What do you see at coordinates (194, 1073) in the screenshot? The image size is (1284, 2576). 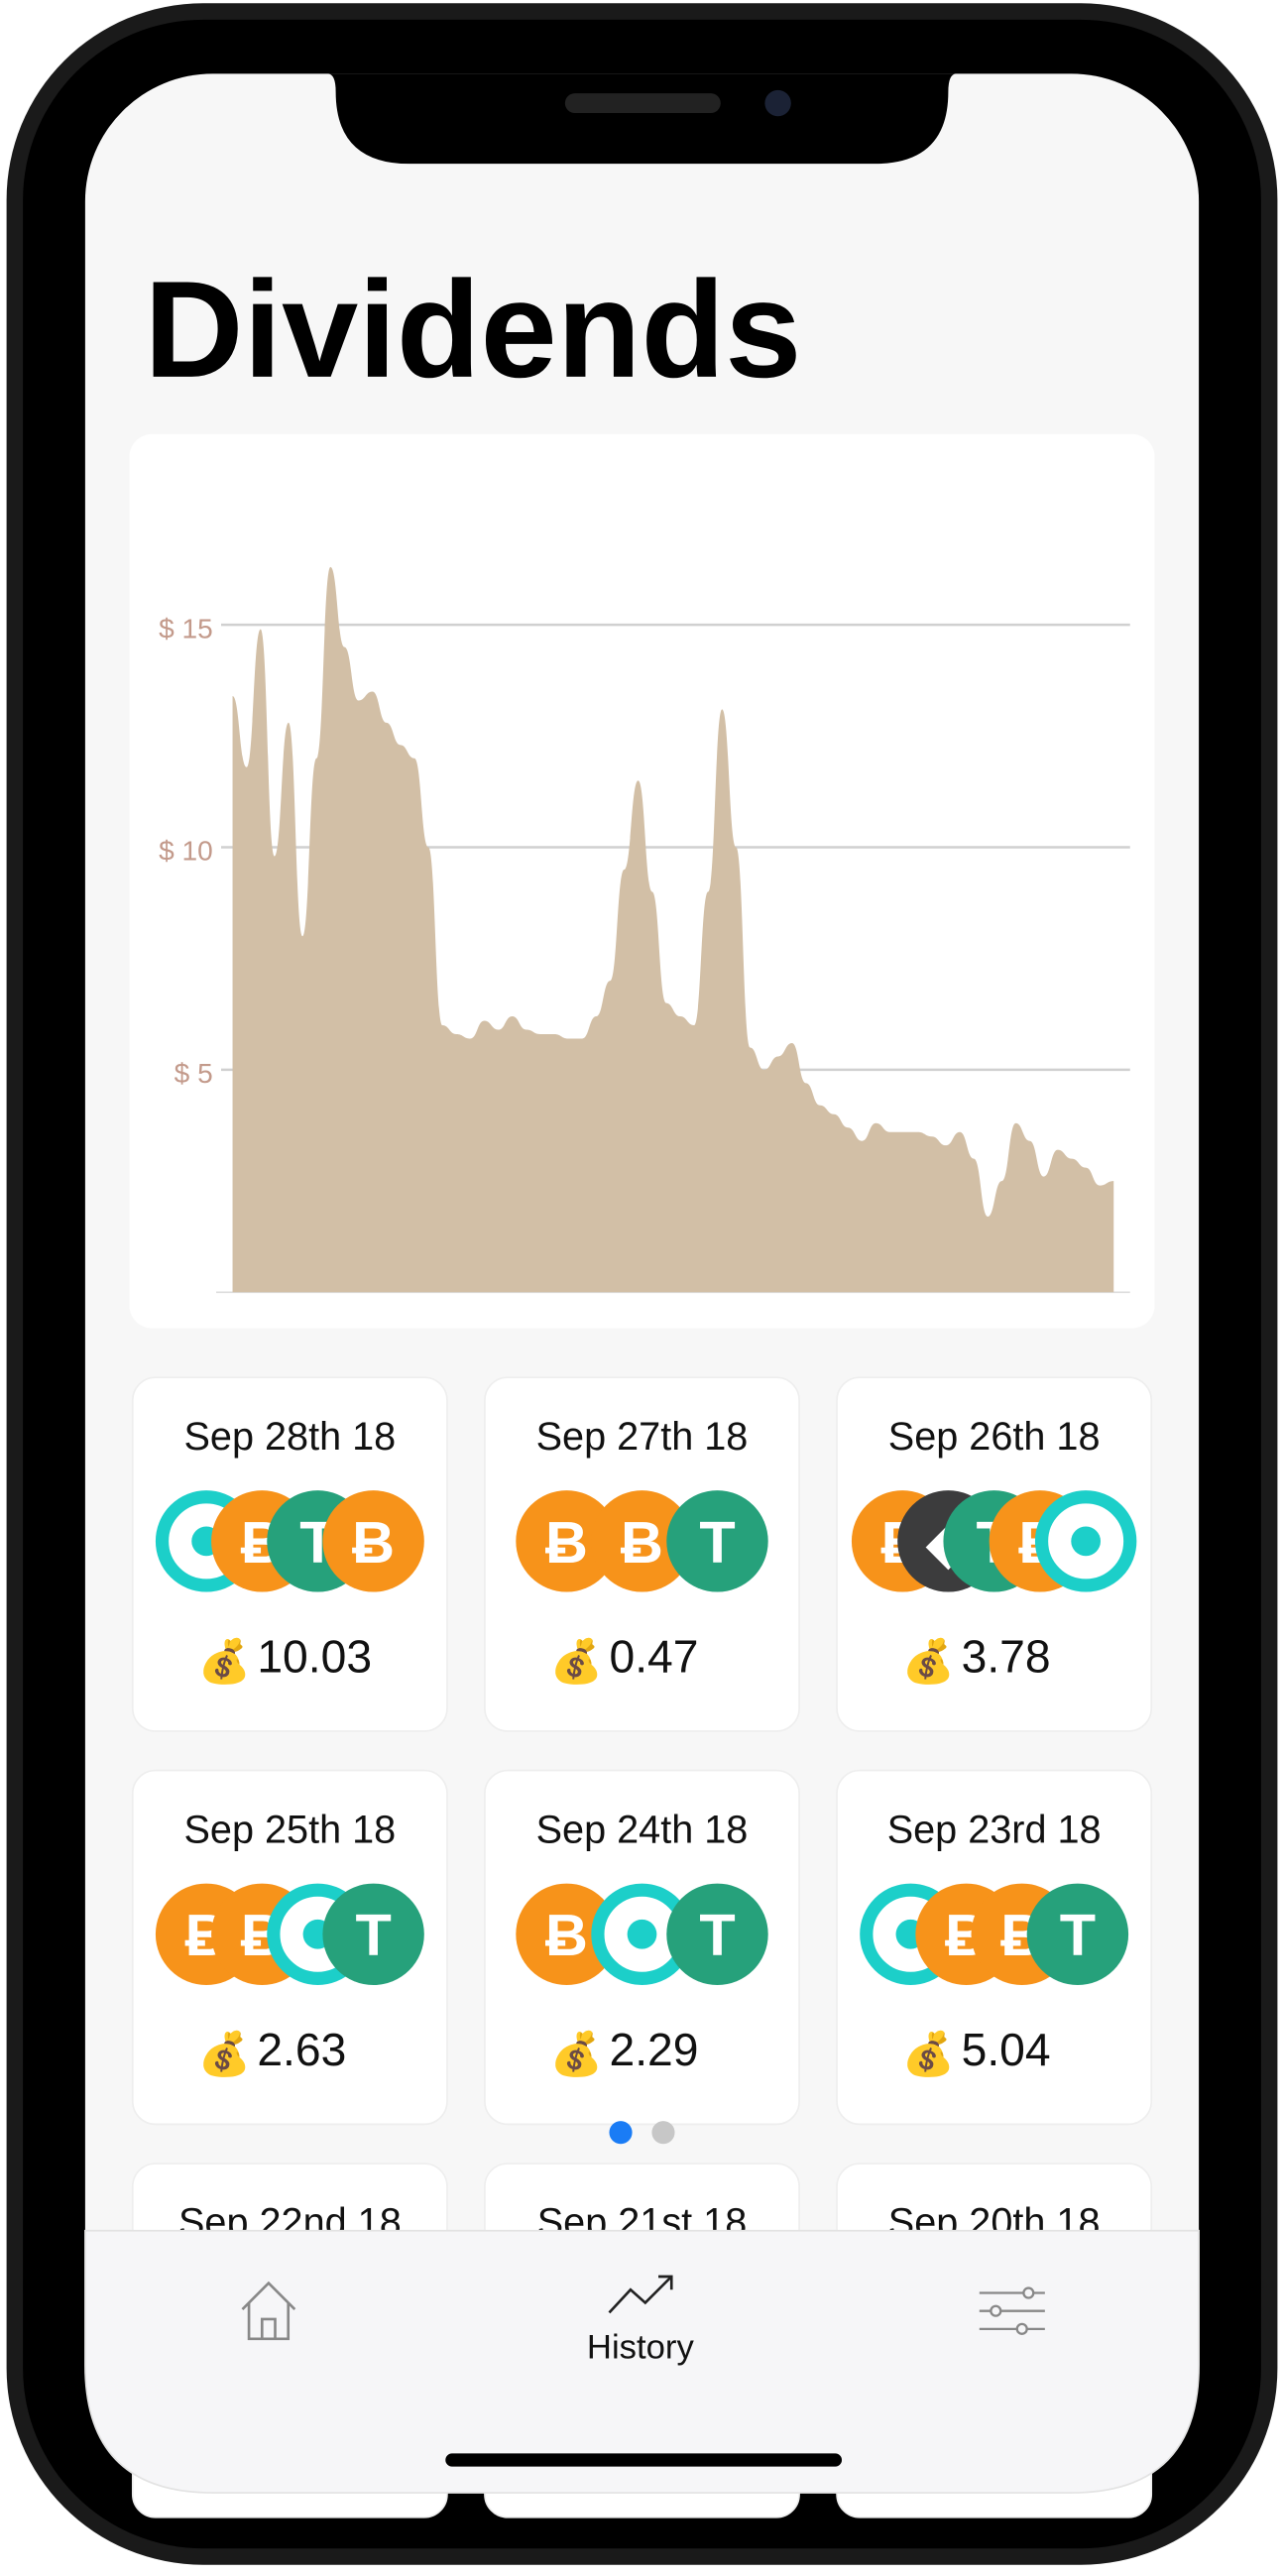 I see `y-tick-label: $ 5` at bounding box center [194, 1073].